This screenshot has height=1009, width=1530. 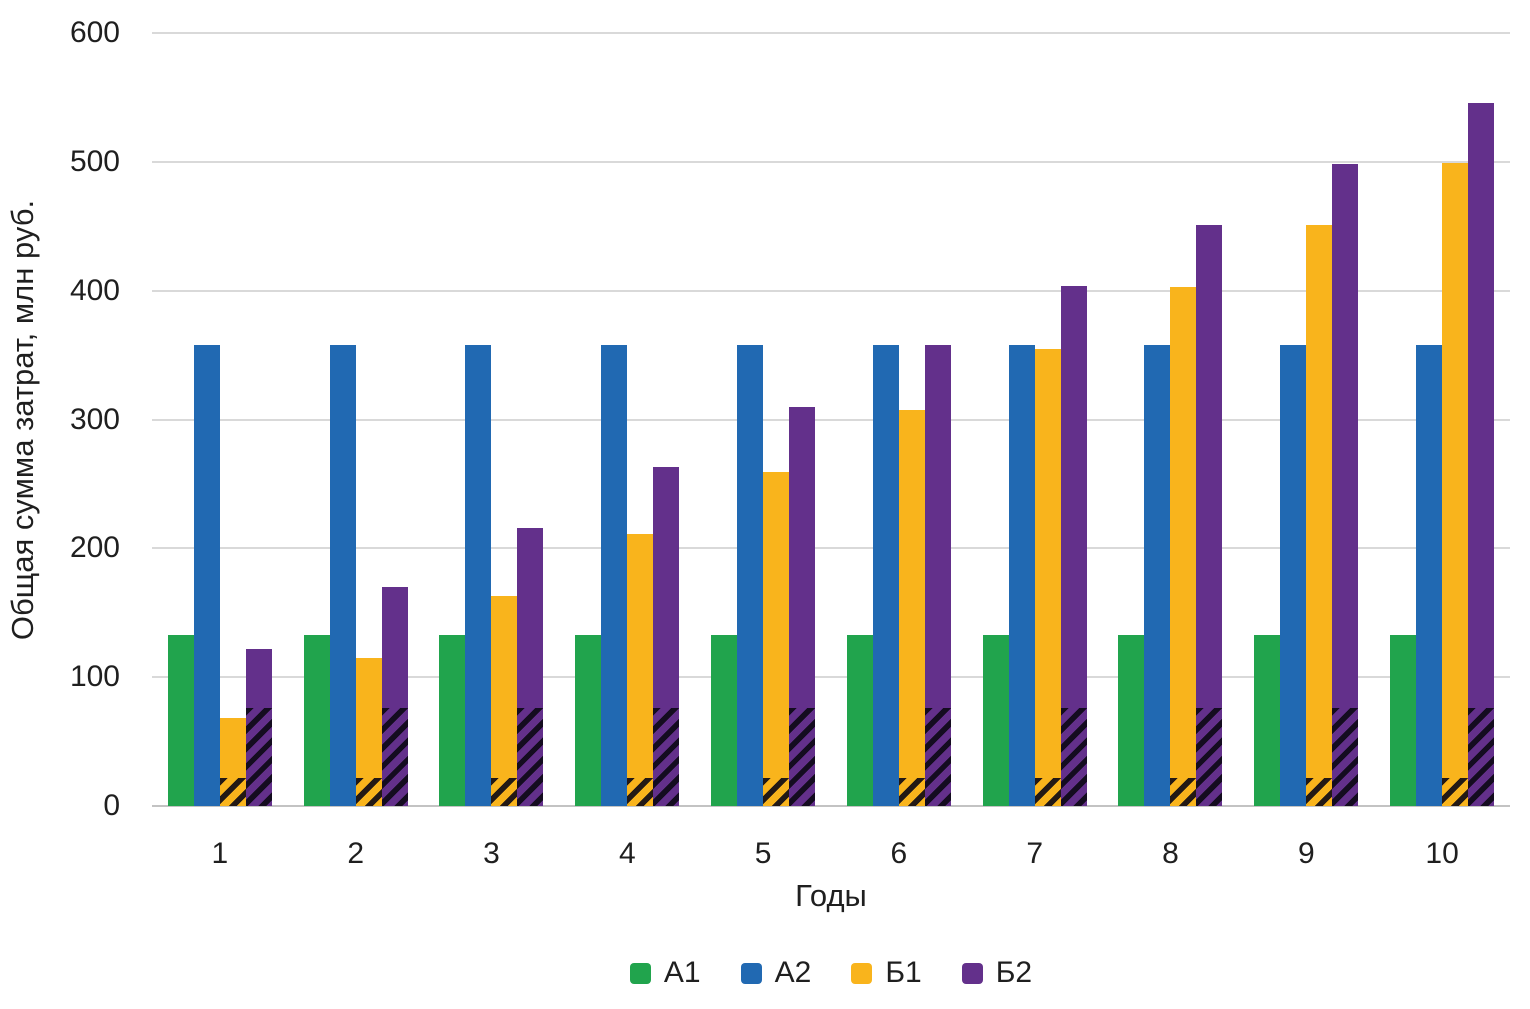 I want to click on bar-Б2-year-9, so click(x=1345, y=485).